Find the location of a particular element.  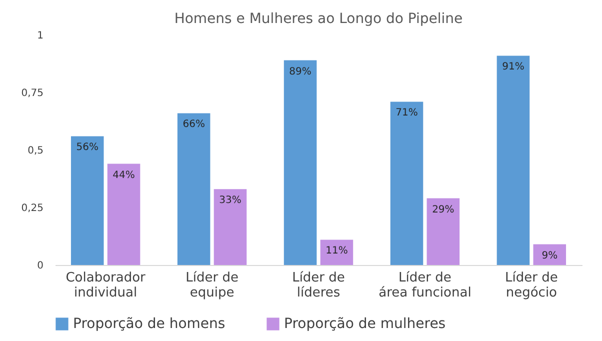

y-tick-label: 0,25 is located at coordinates (32, 208).